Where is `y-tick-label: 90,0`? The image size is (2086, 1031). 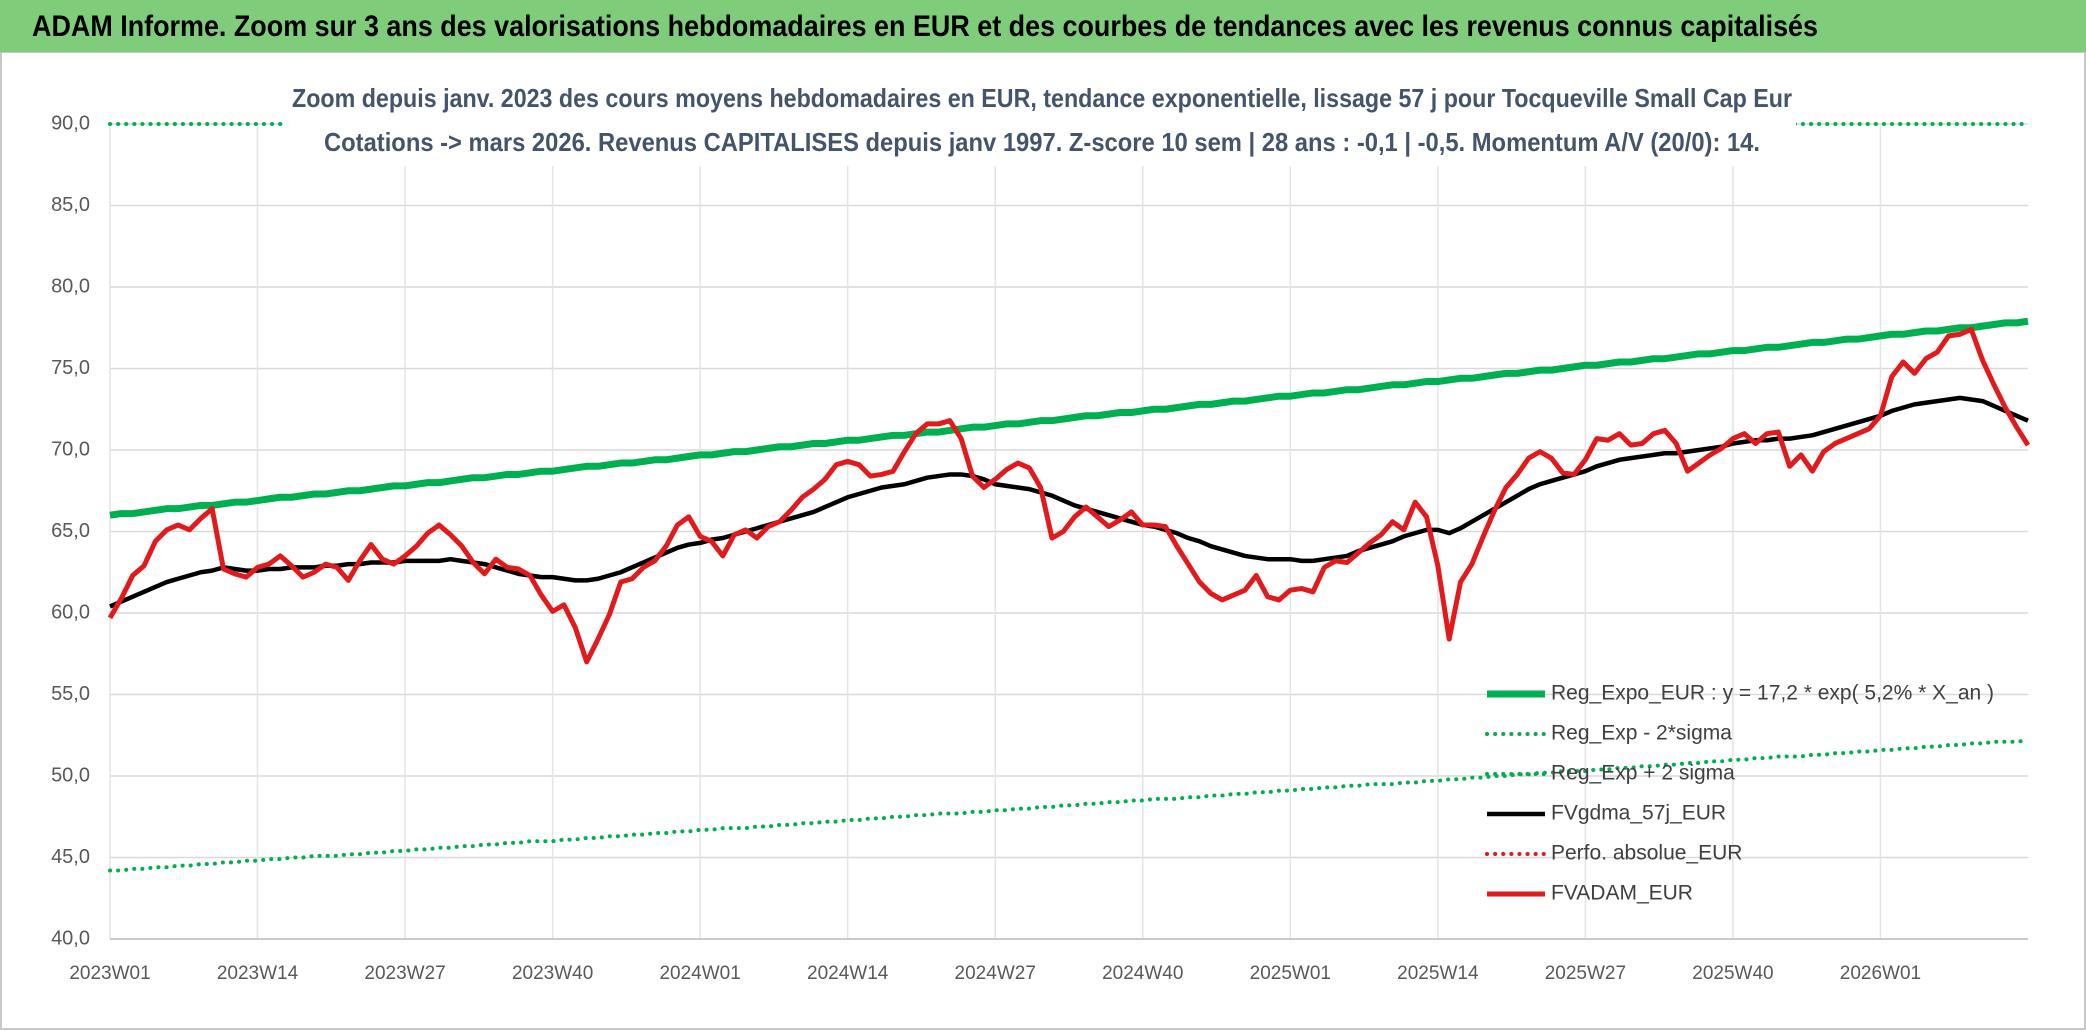 y-tick-label: 90,0 is located at coordinates (70, 123).